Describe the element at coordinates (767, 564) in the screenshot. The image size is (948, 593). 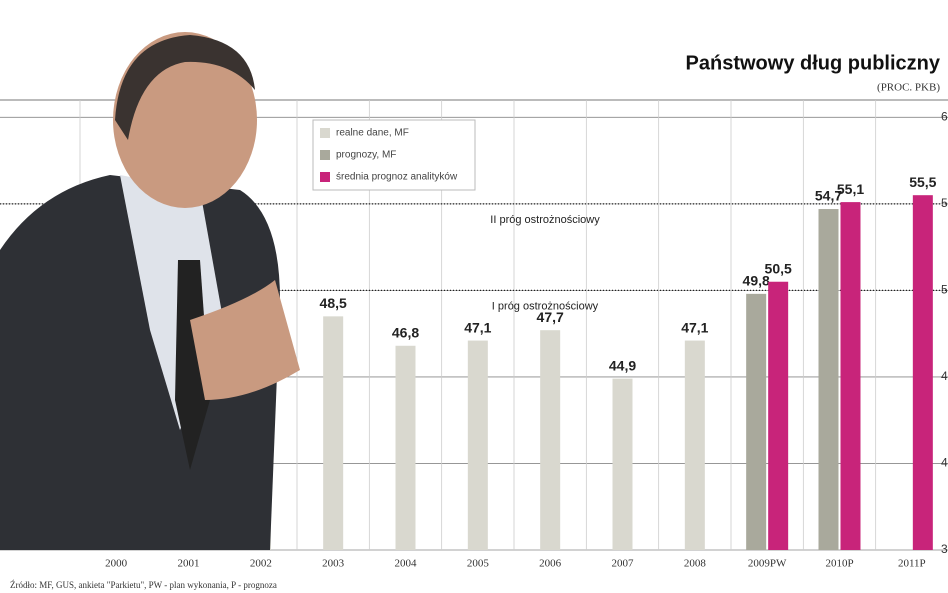
I see `x-tick-label: 2009PW` at that location.